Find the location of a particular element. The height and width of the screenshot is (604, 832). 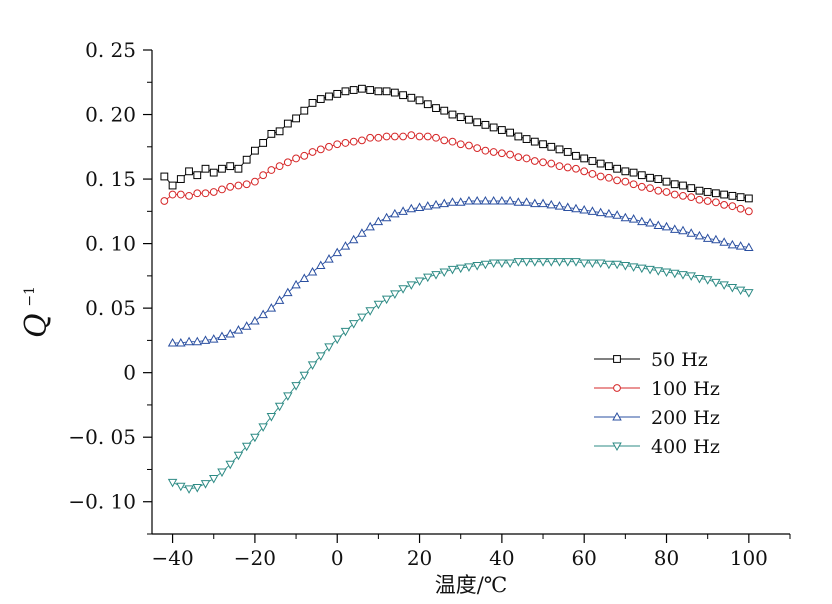

y-tick-label: 0. 25 is located at coordinates (110, 50).